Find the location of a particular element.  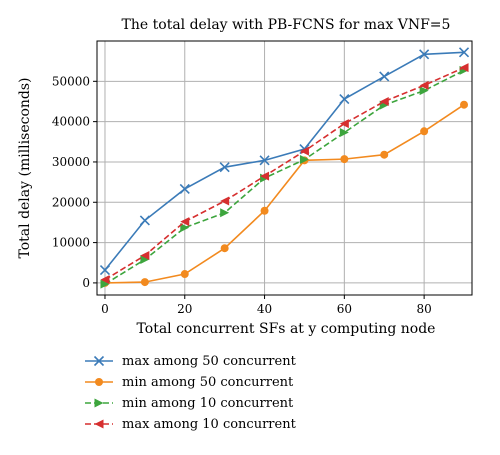

y-tick-label: 30000 is located at coordinates (71, 162).